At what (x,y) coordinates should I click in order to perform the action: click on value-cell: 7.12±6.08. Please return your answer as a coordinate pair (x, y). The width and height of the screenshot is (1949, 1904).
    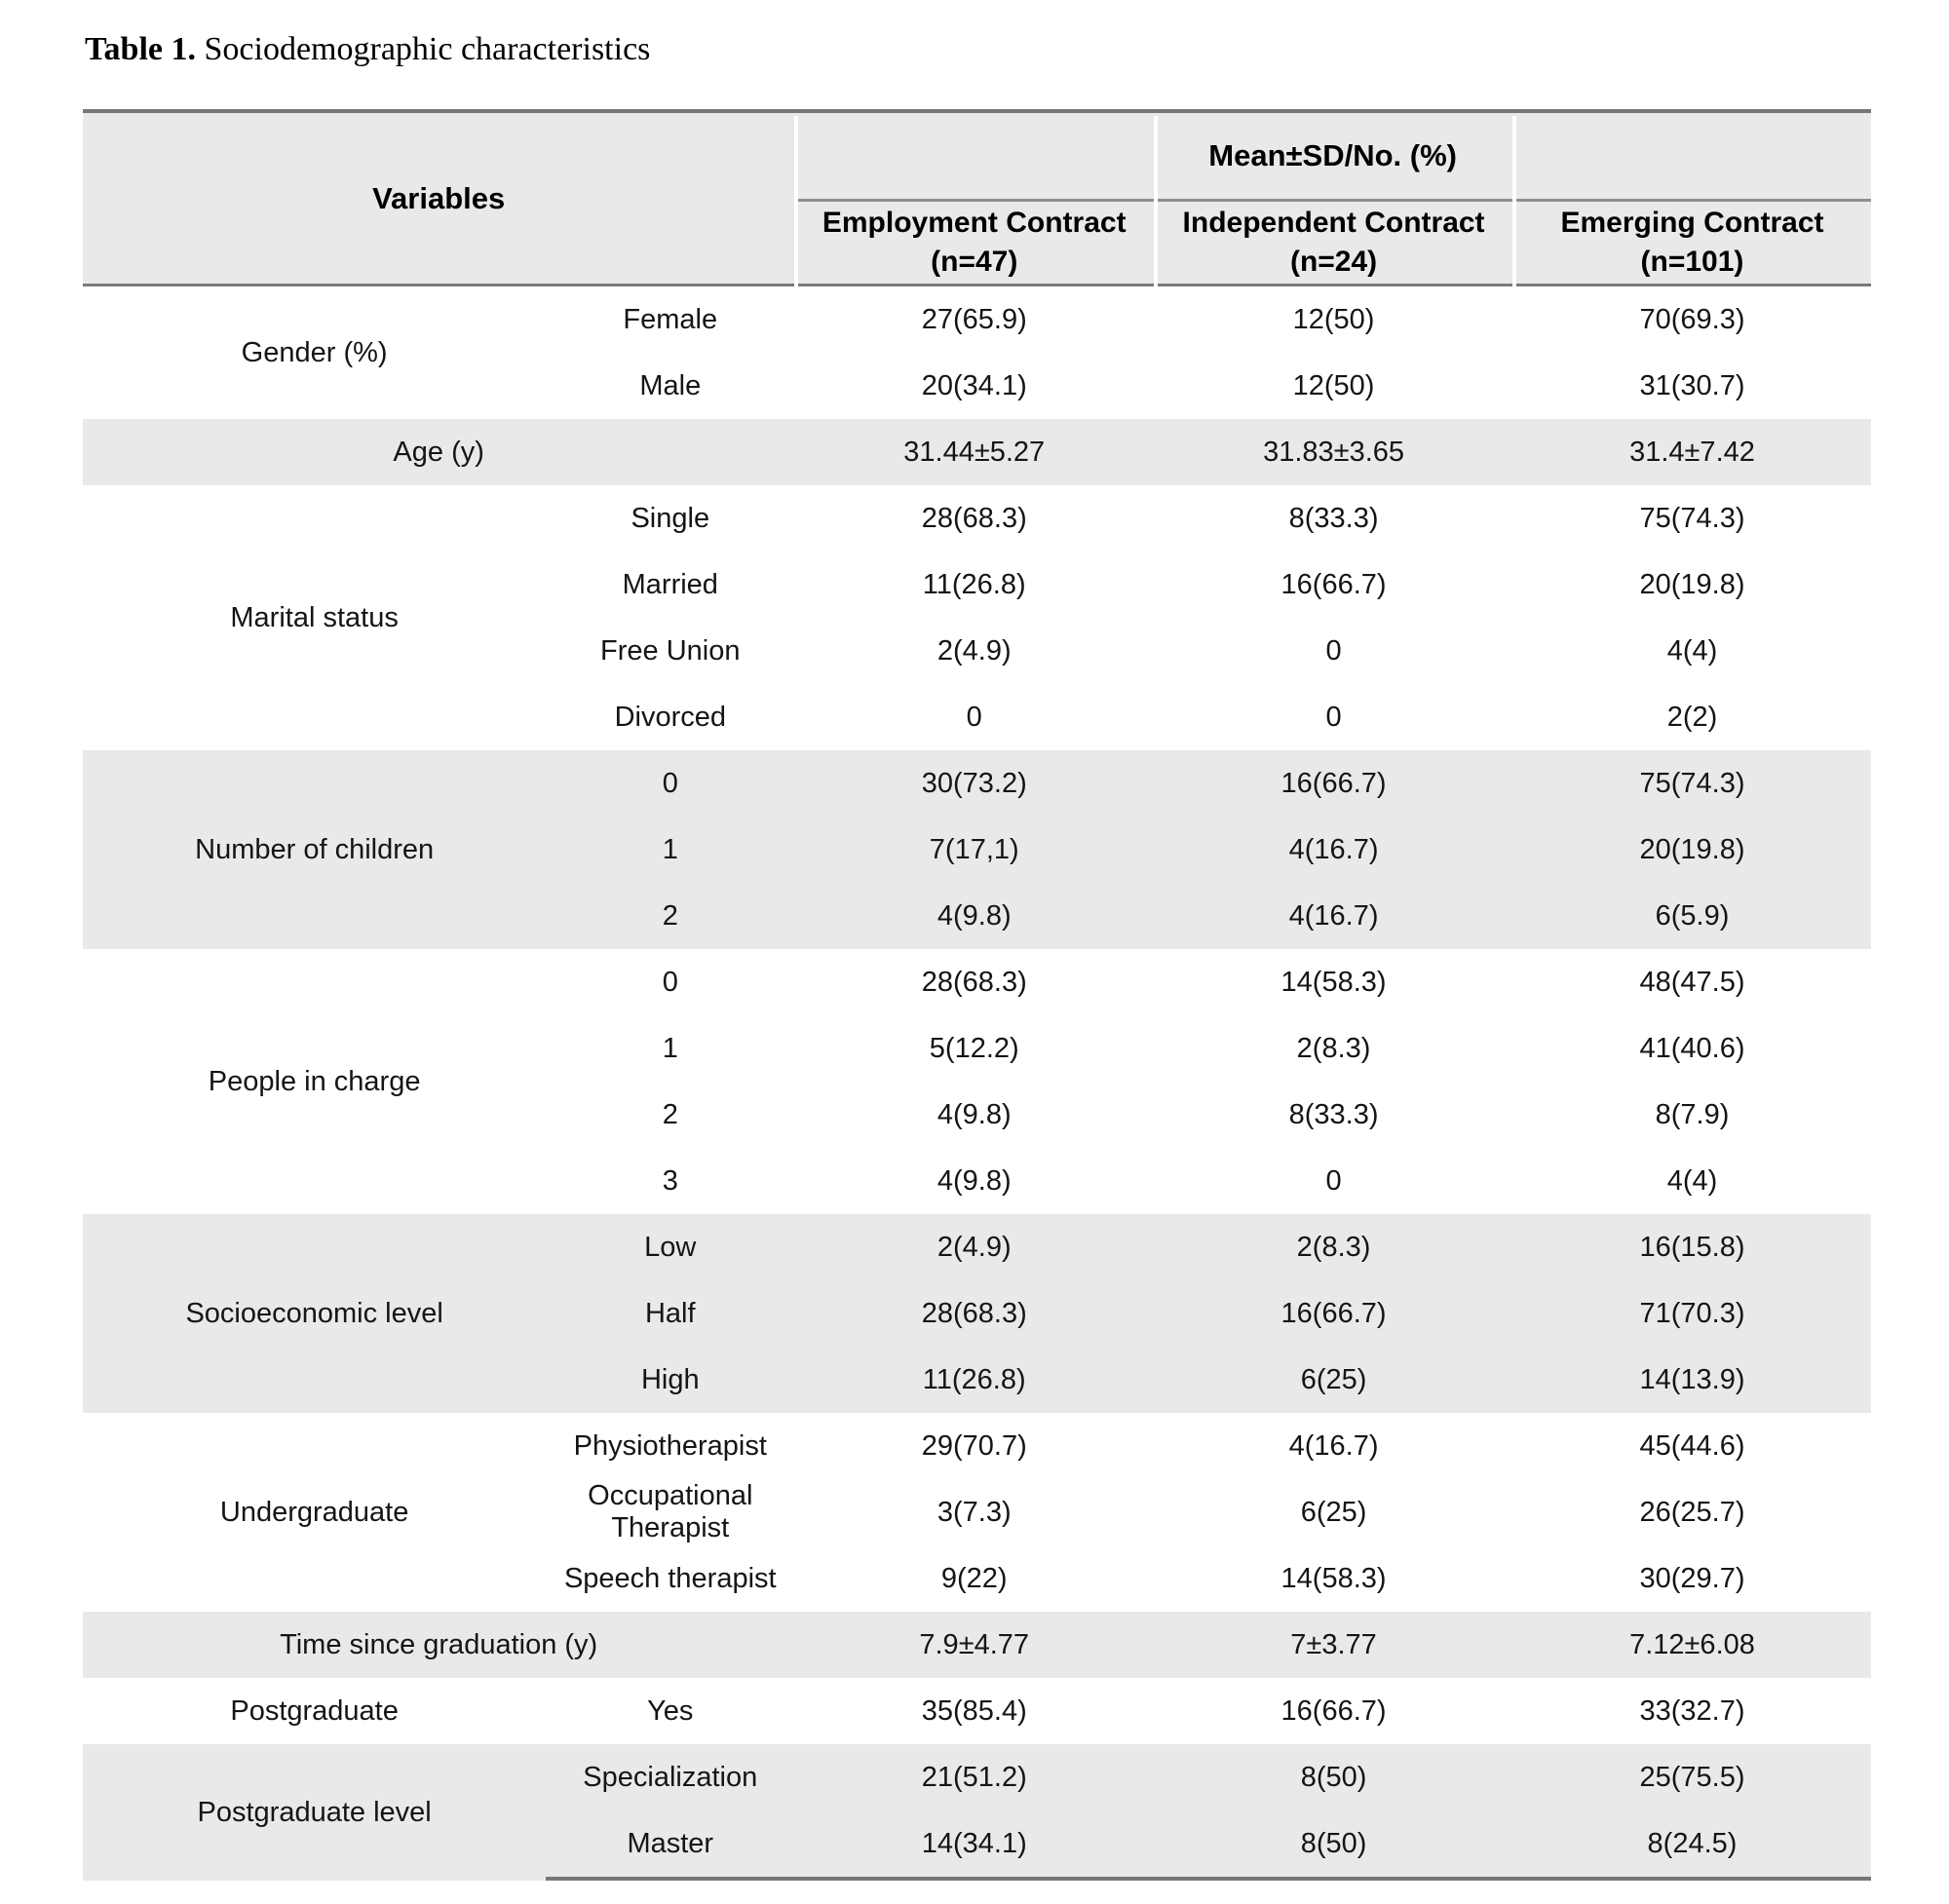
    Looking at the image, I should click on (1691, 1645).